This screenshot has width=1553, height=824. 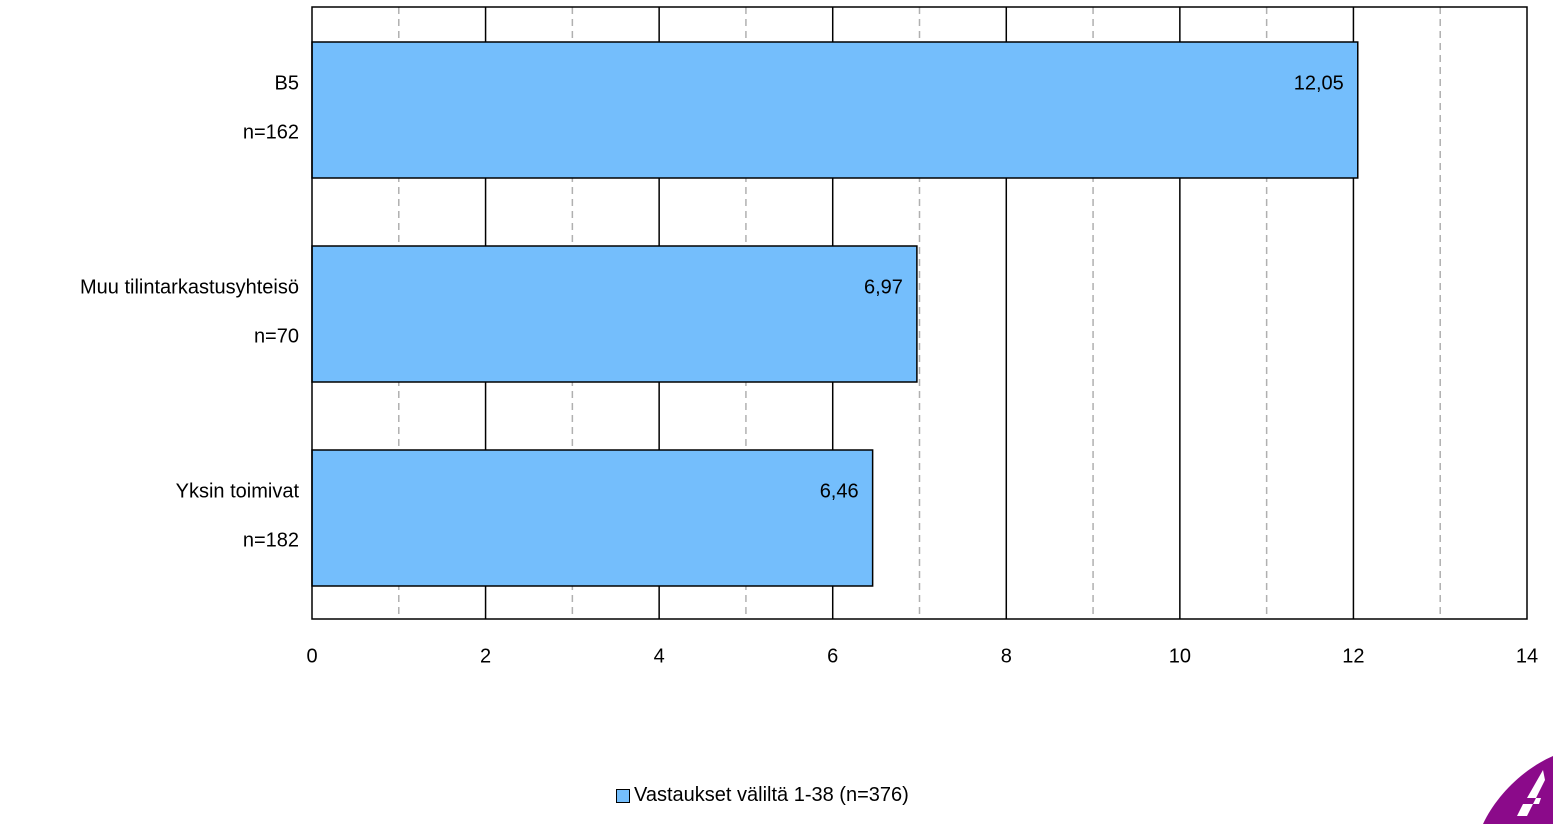 What do you see at coordinates (1006, 656) in the screenshot?
I see `x-tick-label: 8` at bounding box center [1006, 656].